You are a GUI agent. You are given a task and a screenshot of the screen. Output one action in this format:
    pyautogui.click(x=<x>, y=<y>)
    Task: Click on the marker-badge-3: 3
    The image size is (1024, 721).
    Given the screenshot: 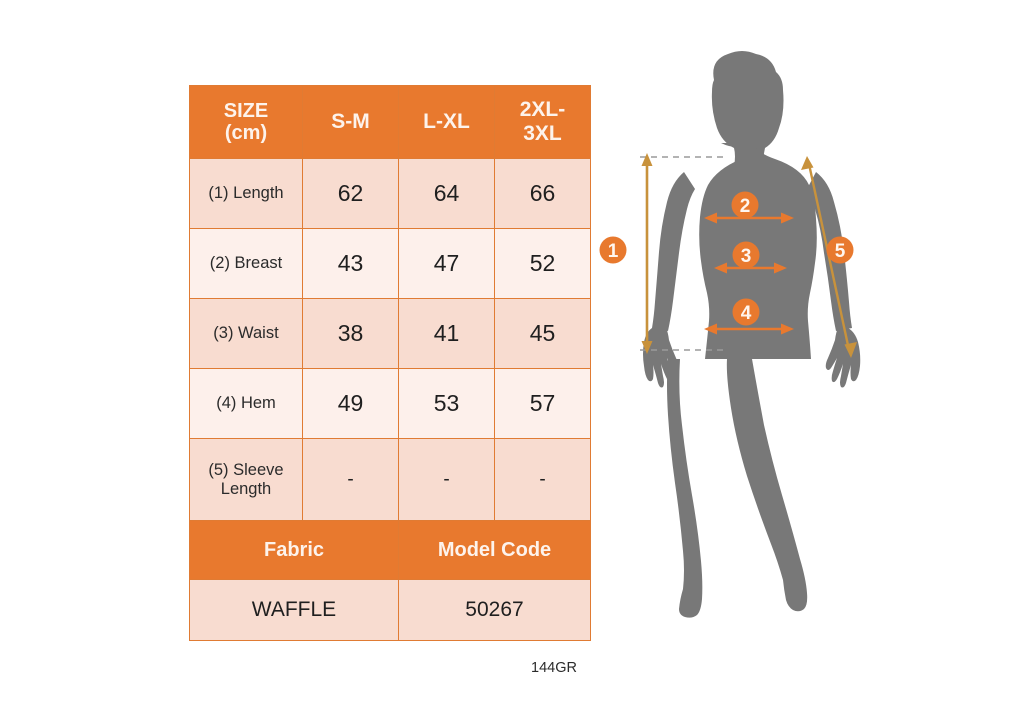 What is the action you would take?
    pyautogui.click(x=746, y=255)
    